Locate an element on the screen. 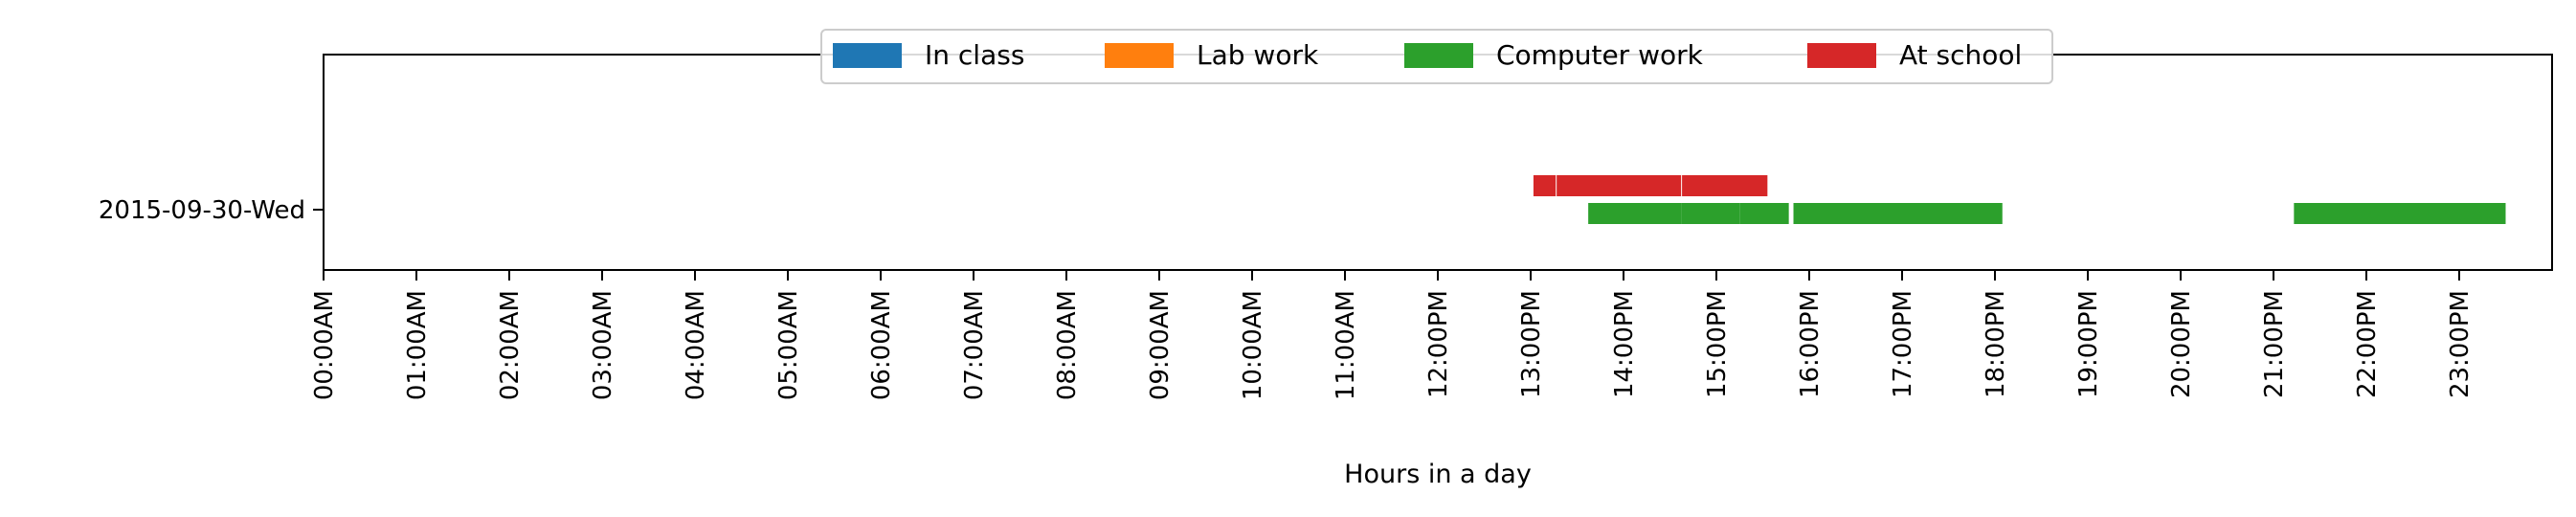 Image resolution: width=2576 pixels, height=517 pixels. x-tick-label: 08:00AM is located at coordinates (1067, 345).